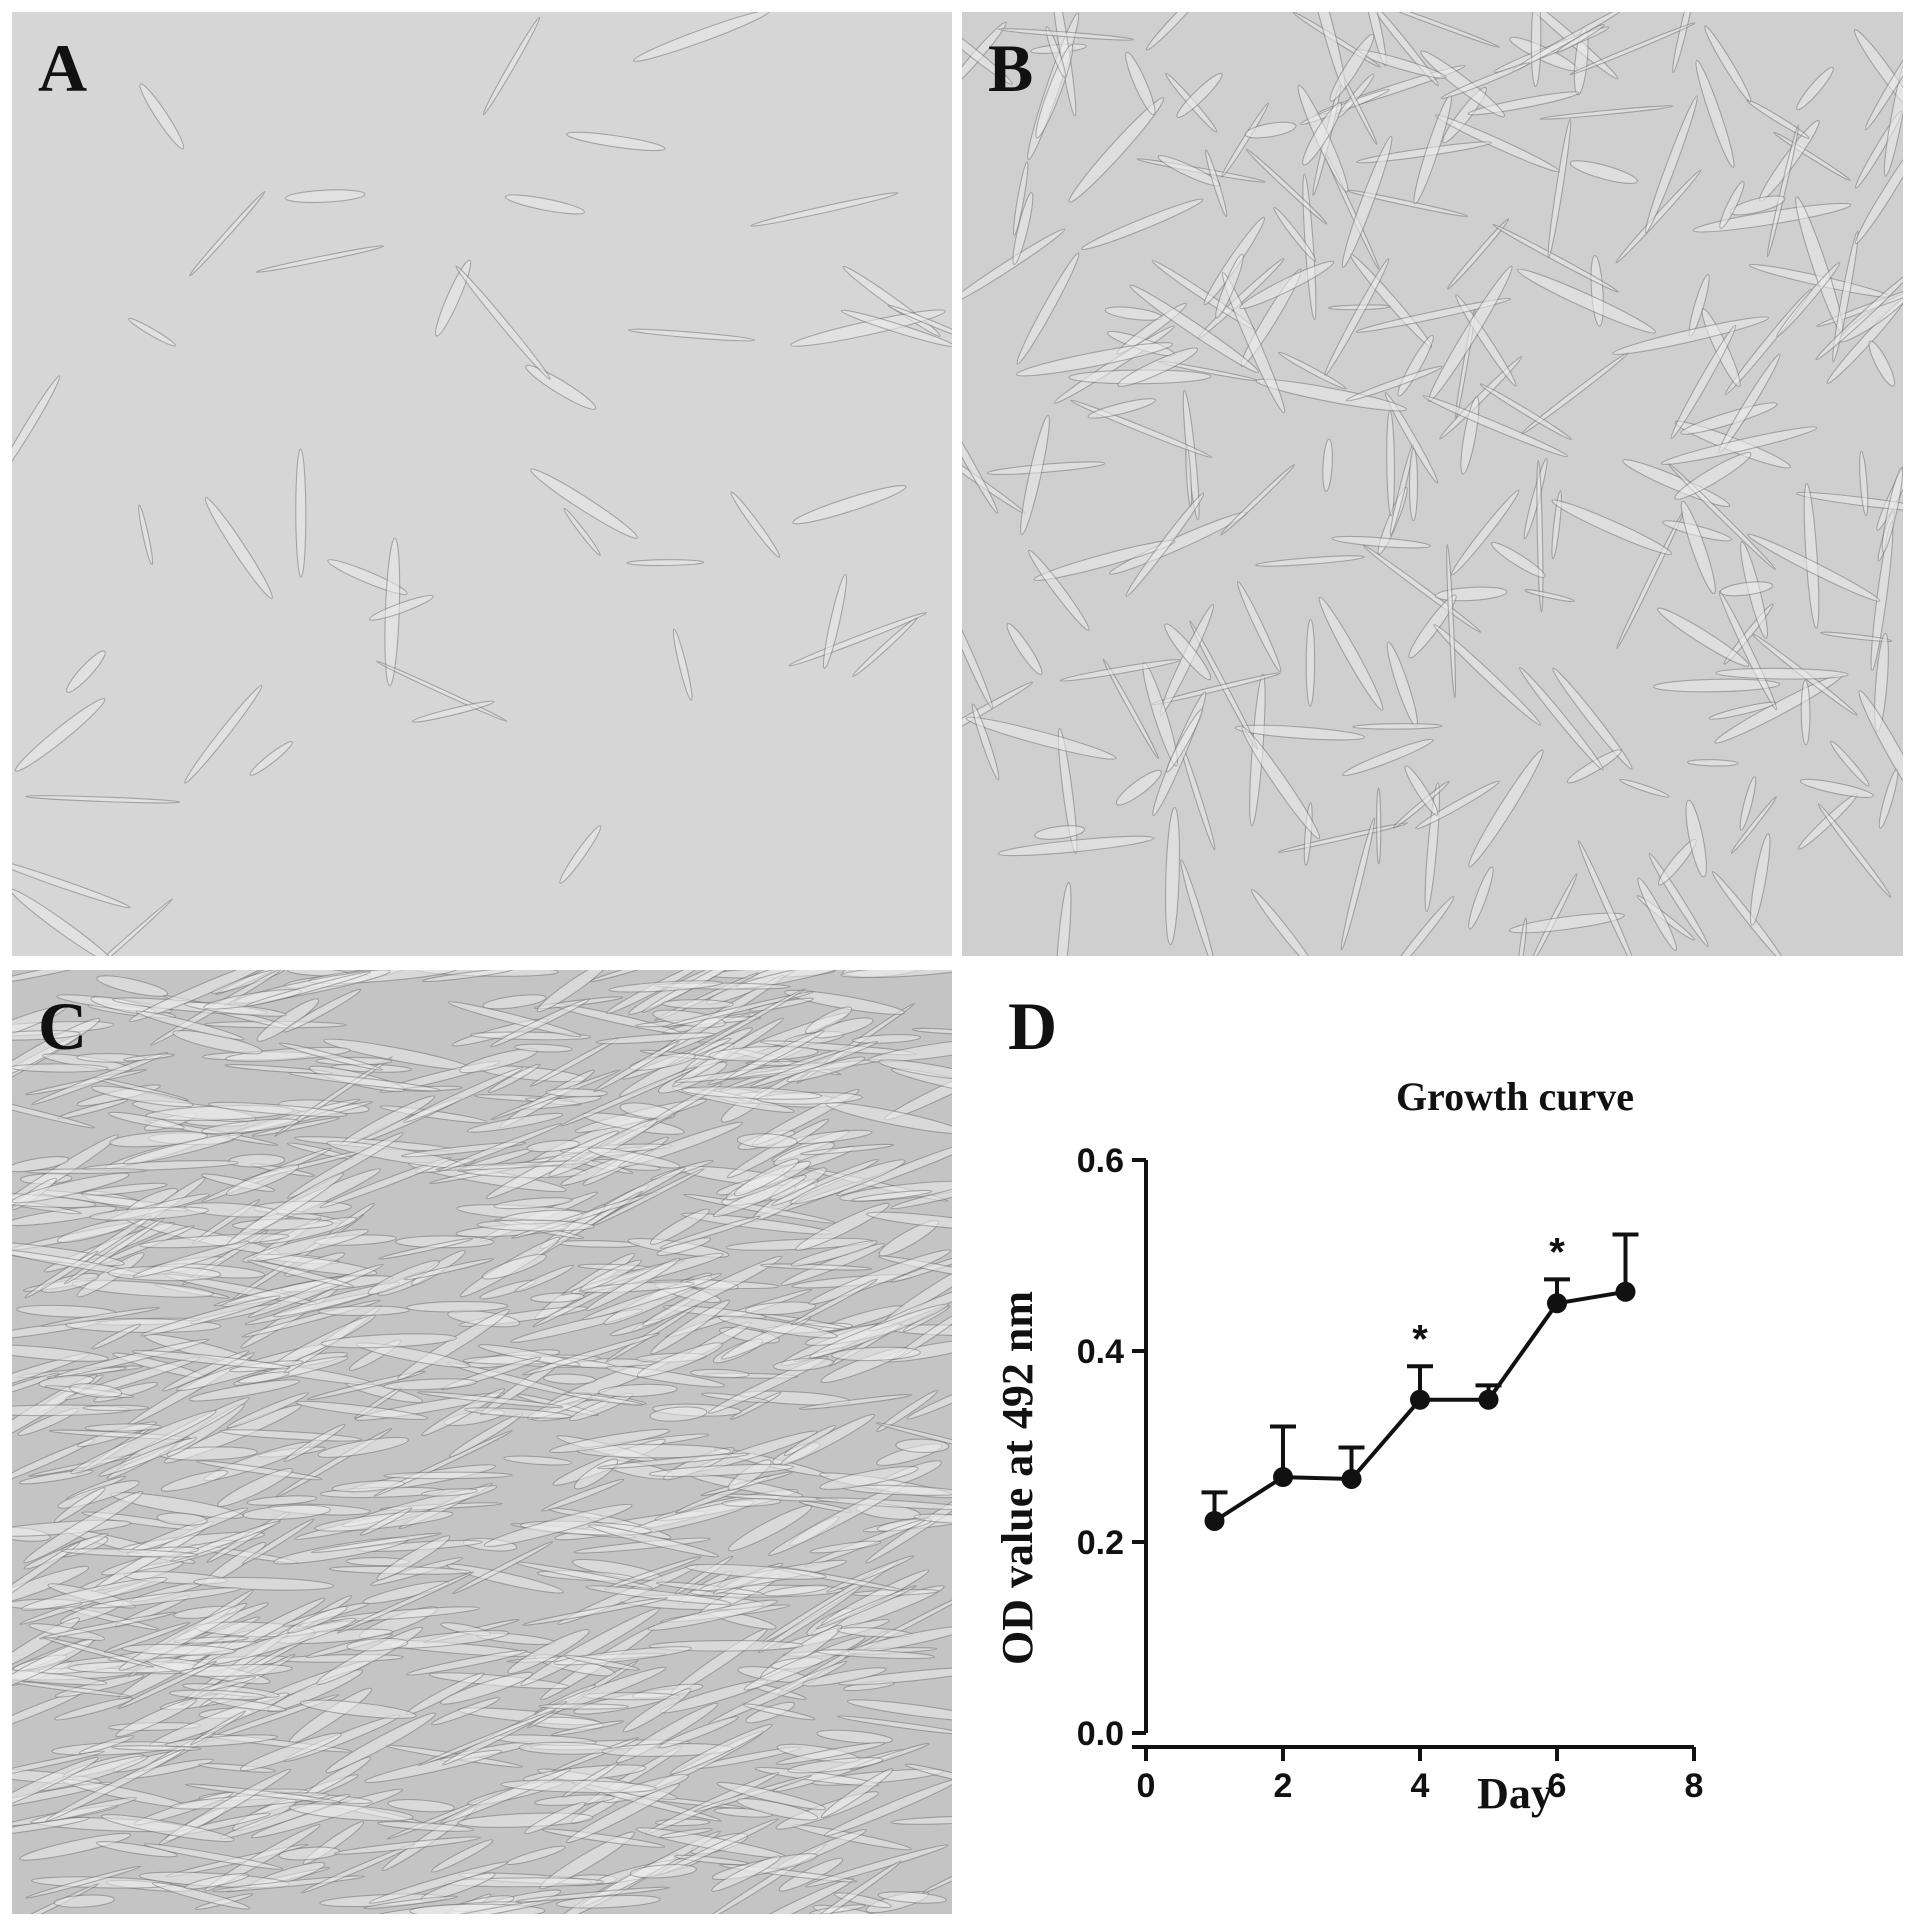 This screenshot has width=1913, height=1924. Describe the element at coordinates (1515, 1096) in the screenshot. I see `chart-title: Growth curve` at that location.